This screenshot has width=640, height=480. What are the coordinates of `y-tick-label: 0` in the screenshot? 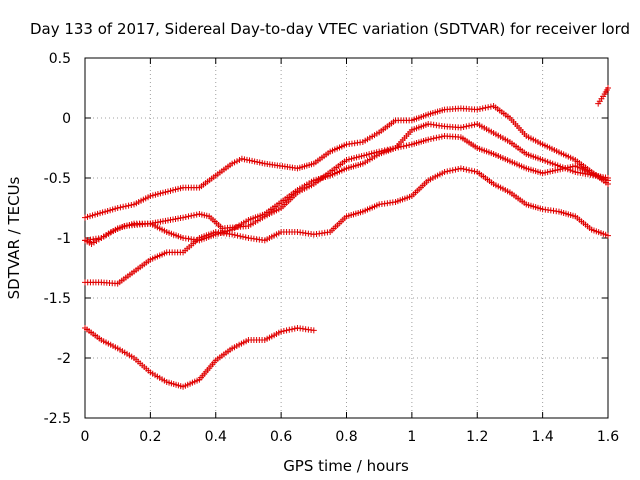 It's located at (66, 119).